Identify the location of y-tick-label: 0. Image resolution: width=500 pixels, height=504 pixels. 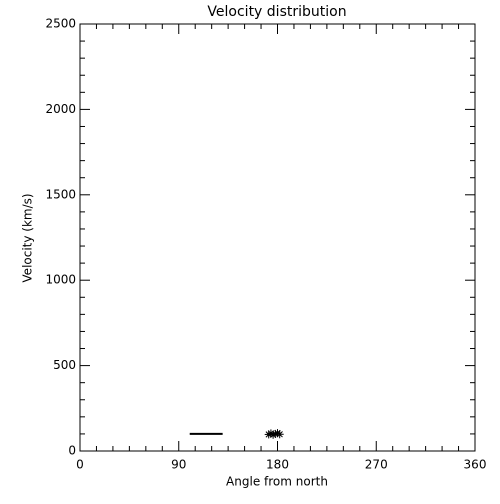
(72, 451).